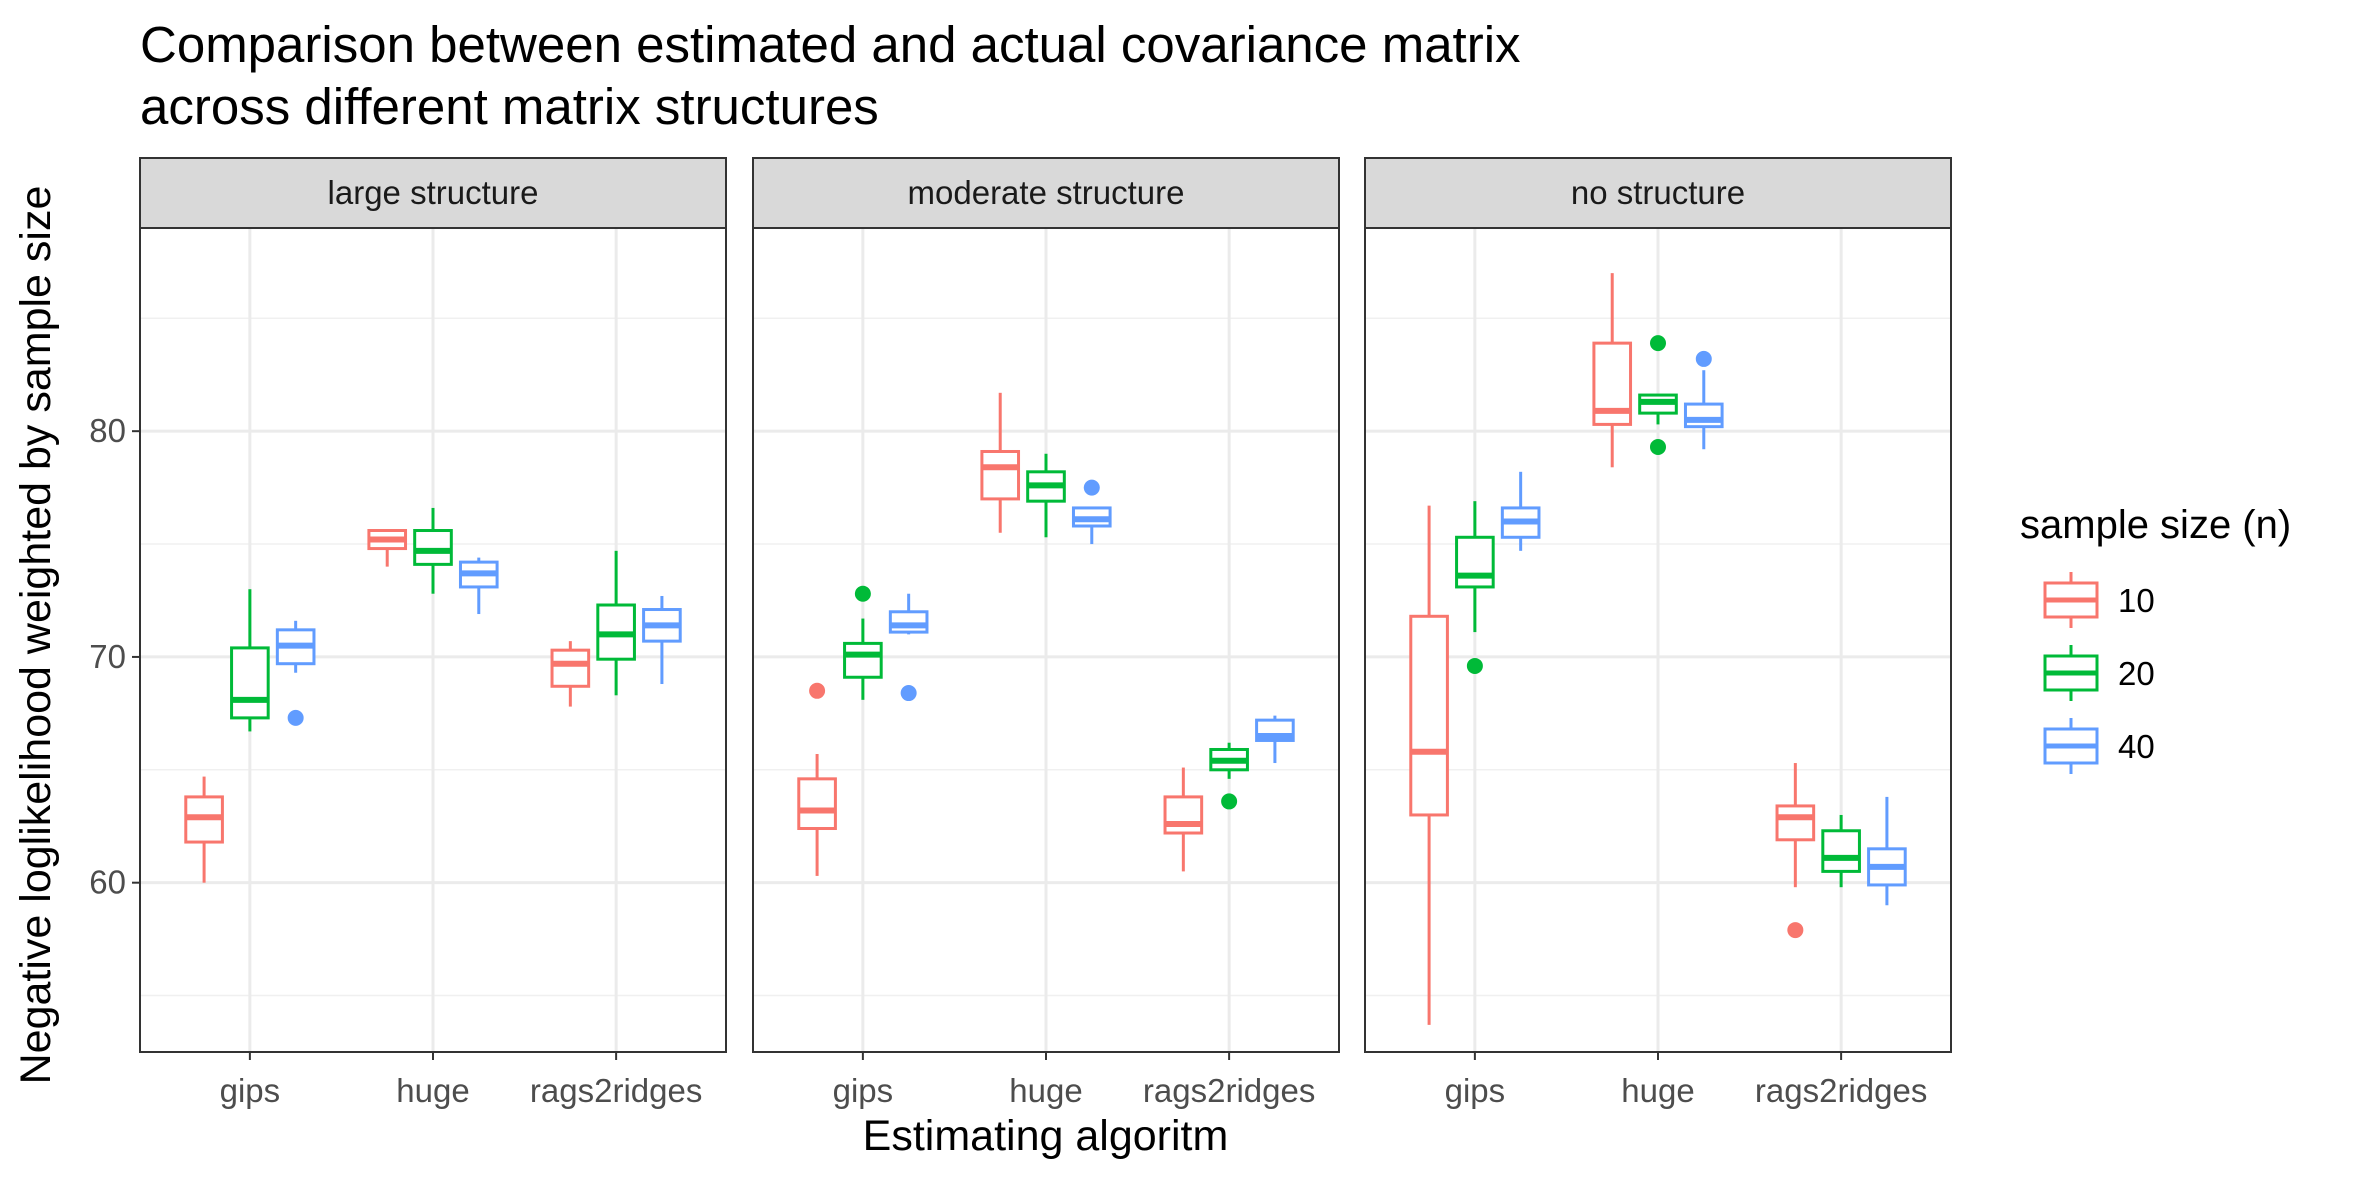  What do you see at coordinates (2155, 638) in the screenshot?
I see `legend: sample size (n) 10 20 40` at bounding box center [2155, 638].